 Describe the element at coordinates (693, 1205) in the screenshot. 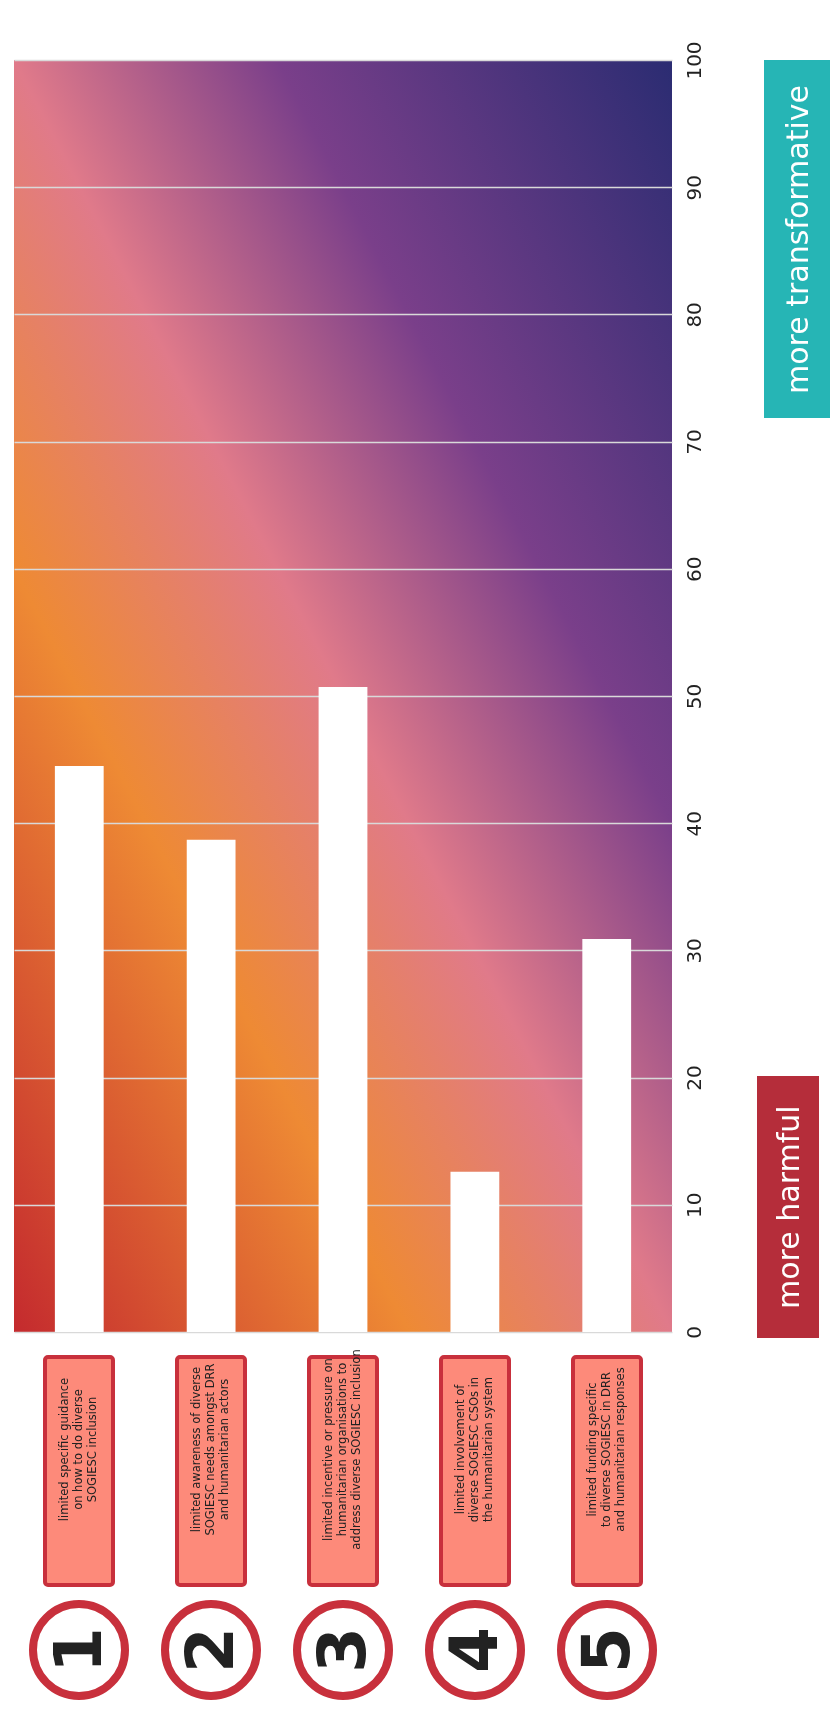

I see `y-tick-label: 10` at that location.